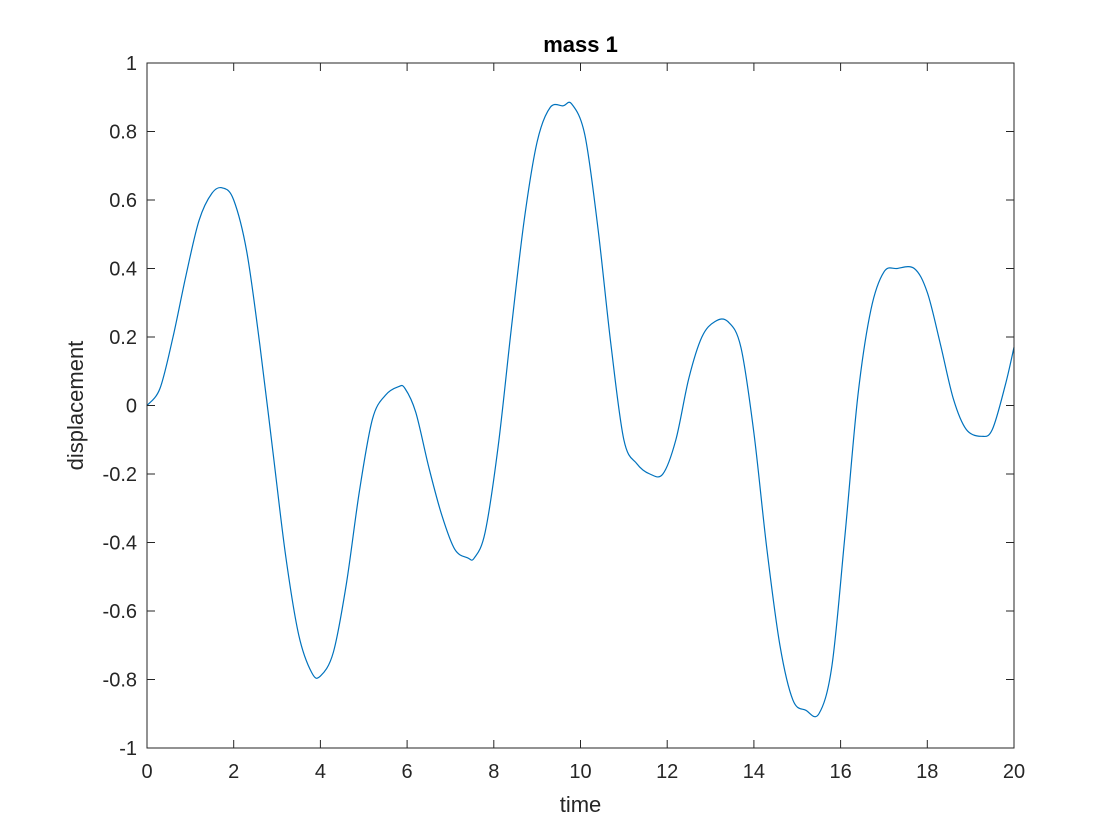 This screenshot has height=840, width=1120. I want to click on x-tick-label: 12, so click(667, 772).